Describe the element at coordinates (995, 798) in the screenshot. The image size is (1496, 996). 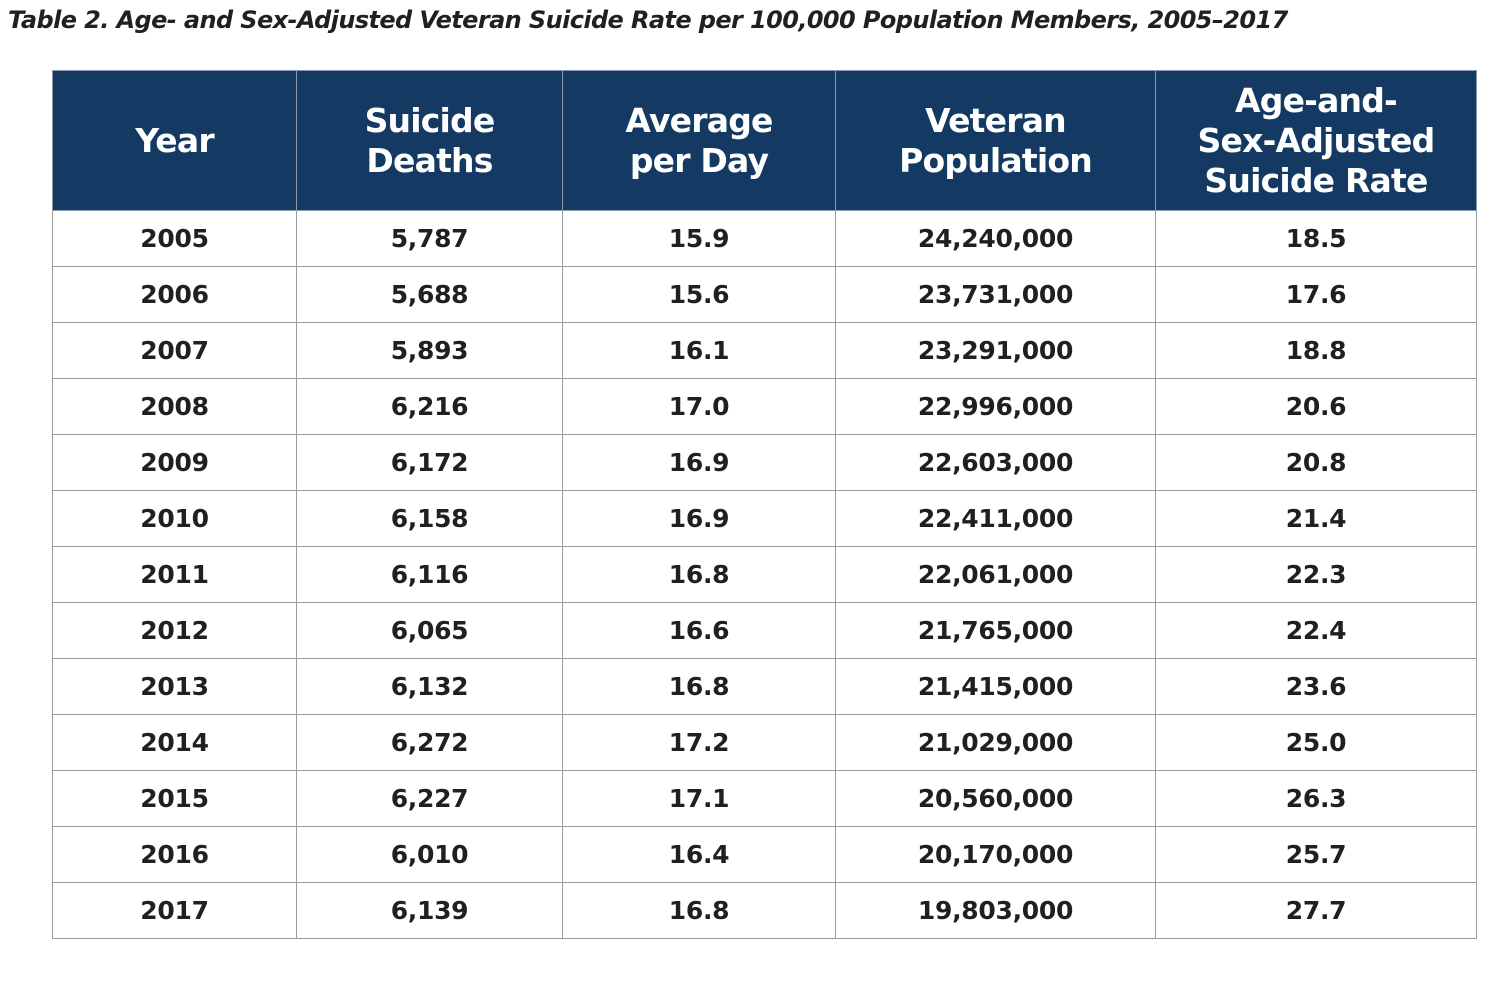
I see `cell-veteran-population: 20,560,000` at that location.